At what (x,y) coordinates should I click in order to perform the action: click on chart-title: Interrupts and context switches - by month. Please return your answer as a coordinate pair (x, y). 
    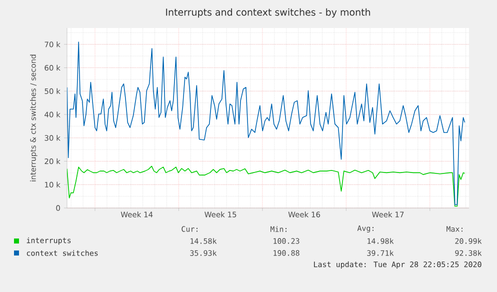
    Looking at the image, I should click on (268, 13).